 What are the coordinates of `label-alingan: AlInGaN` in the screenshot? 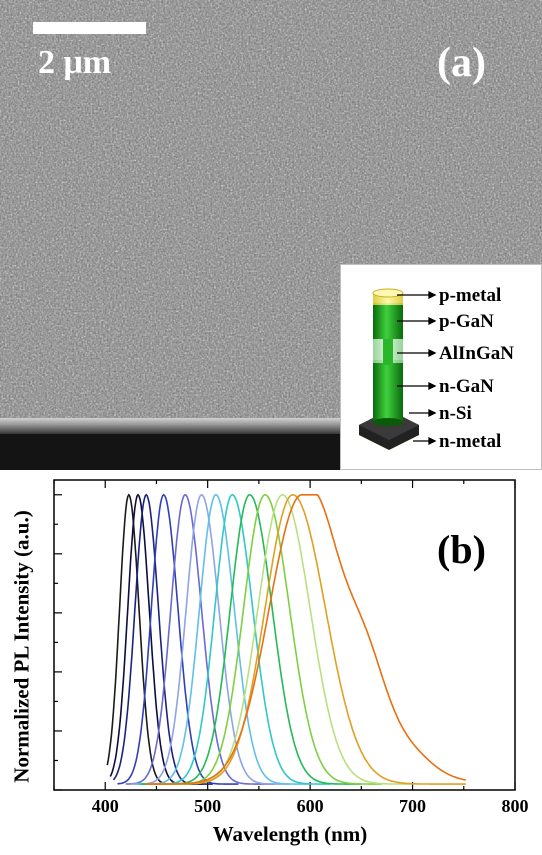 It's located at (476, 353).